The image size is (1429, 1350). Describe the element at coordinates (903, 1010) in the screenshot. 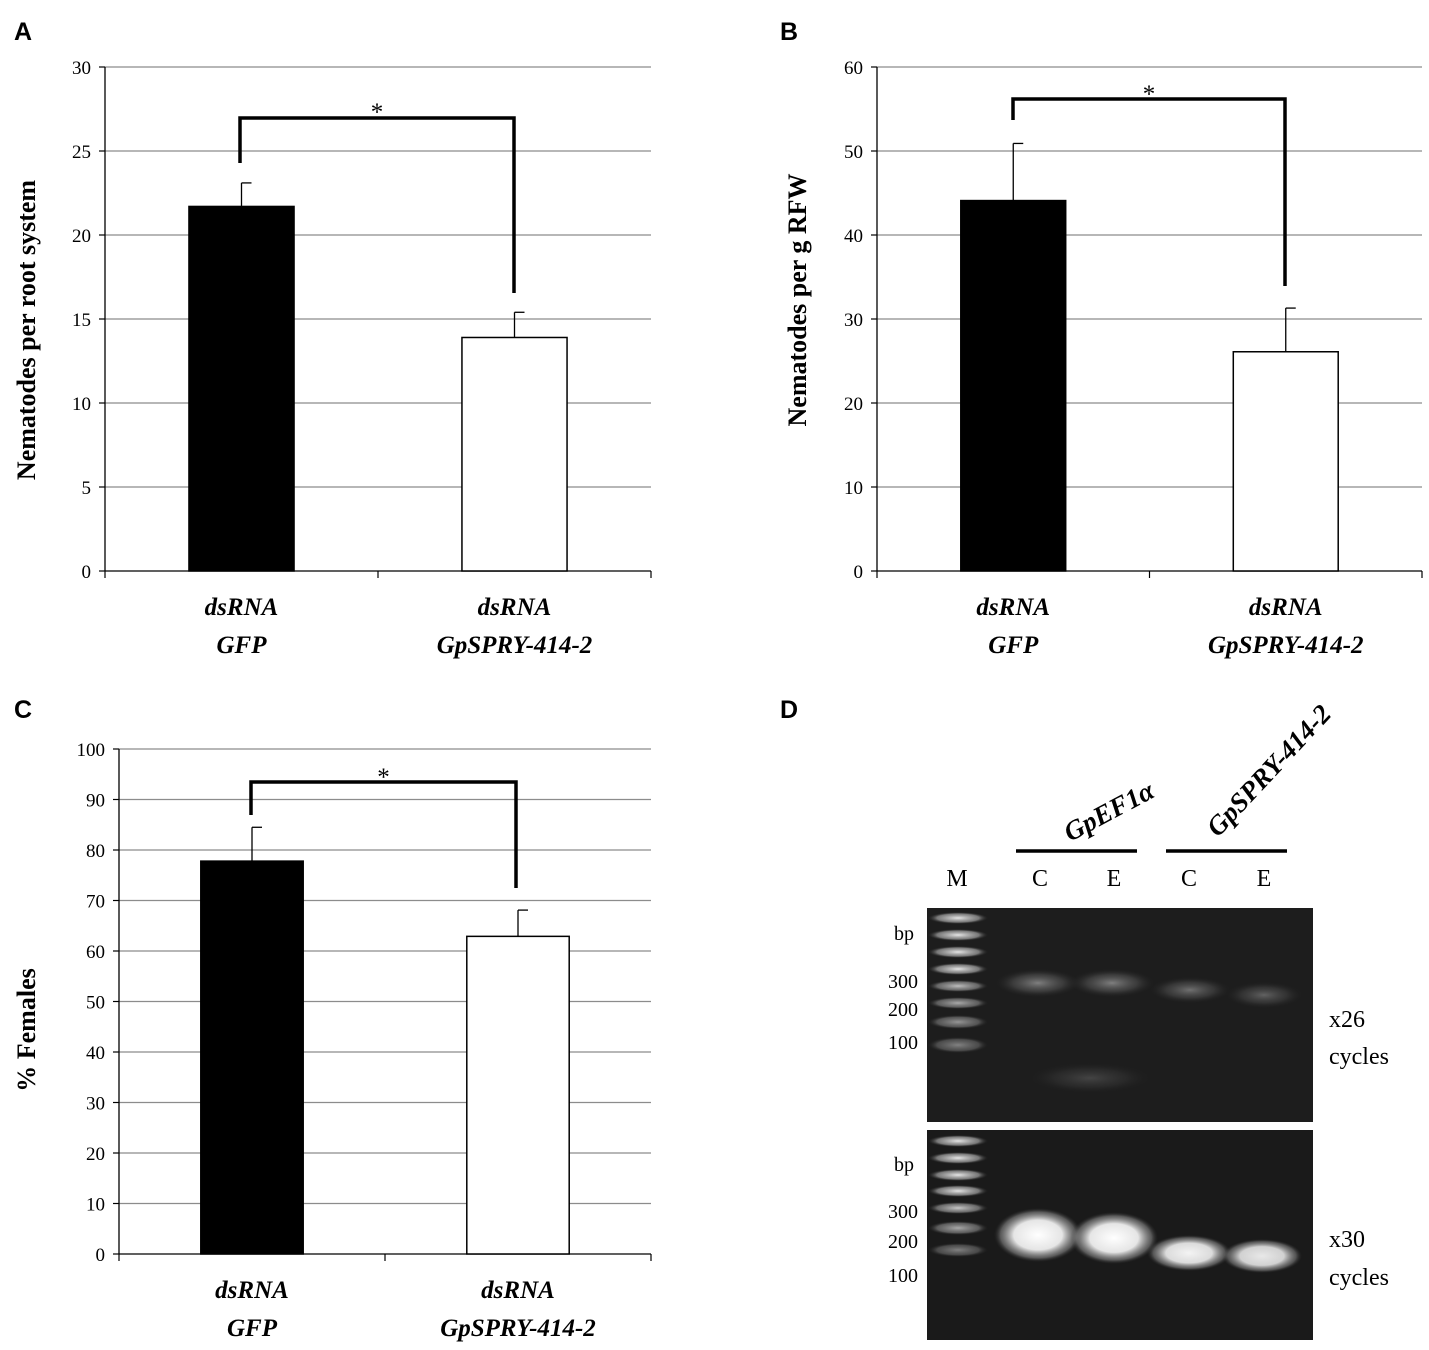

I see `marker-200-1: 200` at that location.